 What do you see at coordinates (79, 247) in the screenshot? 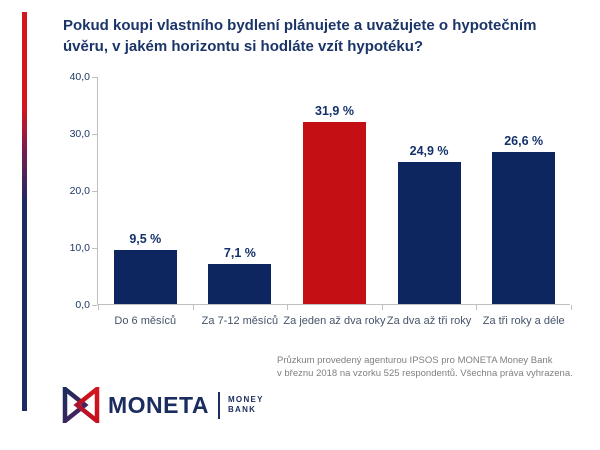
I see `y-axis-label: 10,0` at bounding box center [79, 247].